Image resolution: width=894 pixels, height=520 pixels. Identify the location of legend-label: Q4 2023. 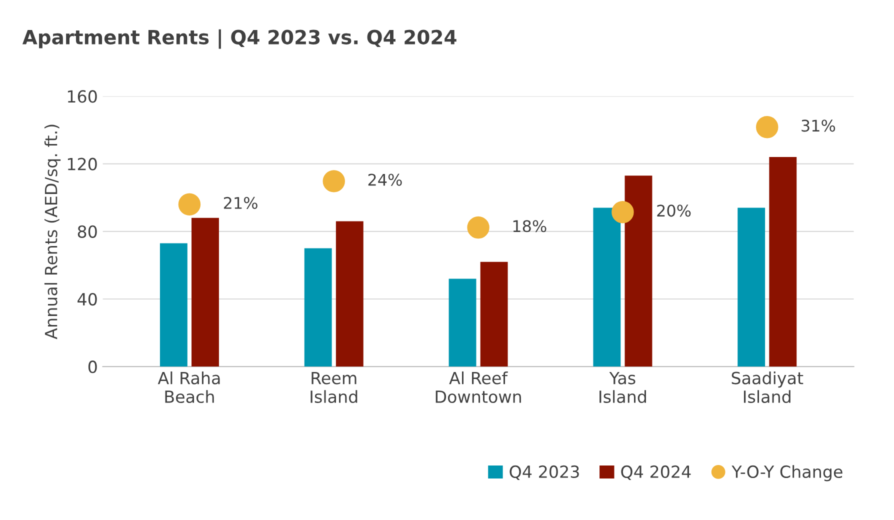
(544, 472).